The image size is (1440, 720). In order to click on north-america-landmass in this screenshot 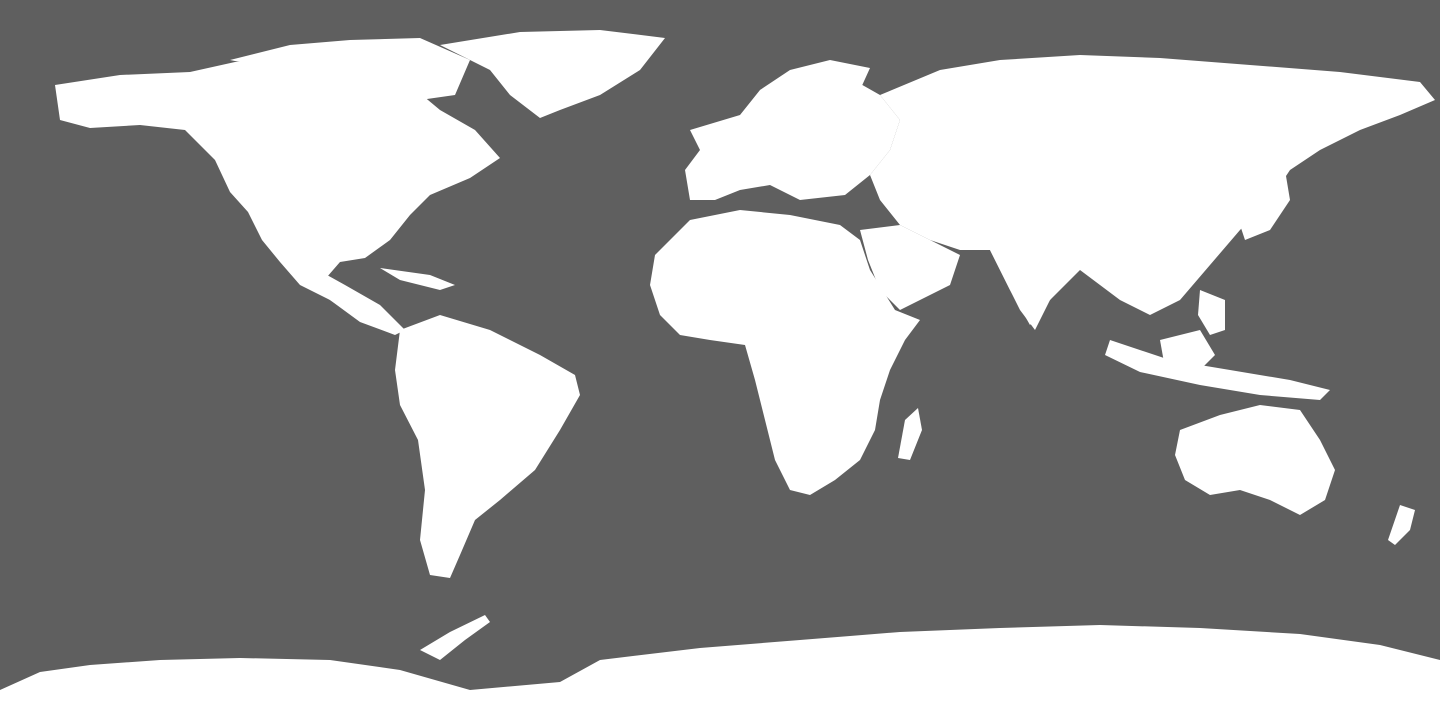, I will do `click(277, 194)`.